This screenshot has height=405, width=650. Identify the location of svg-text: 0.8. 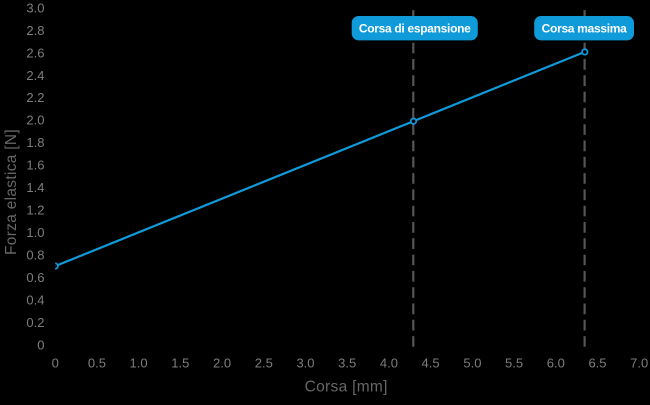
(35, 255).